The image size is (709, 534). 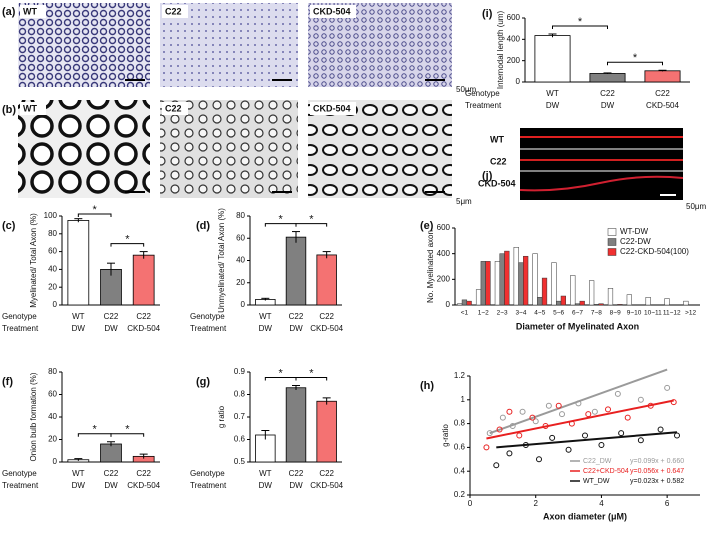 I want to click on x-tick-label: 6~7, so click(x=577, y=313).